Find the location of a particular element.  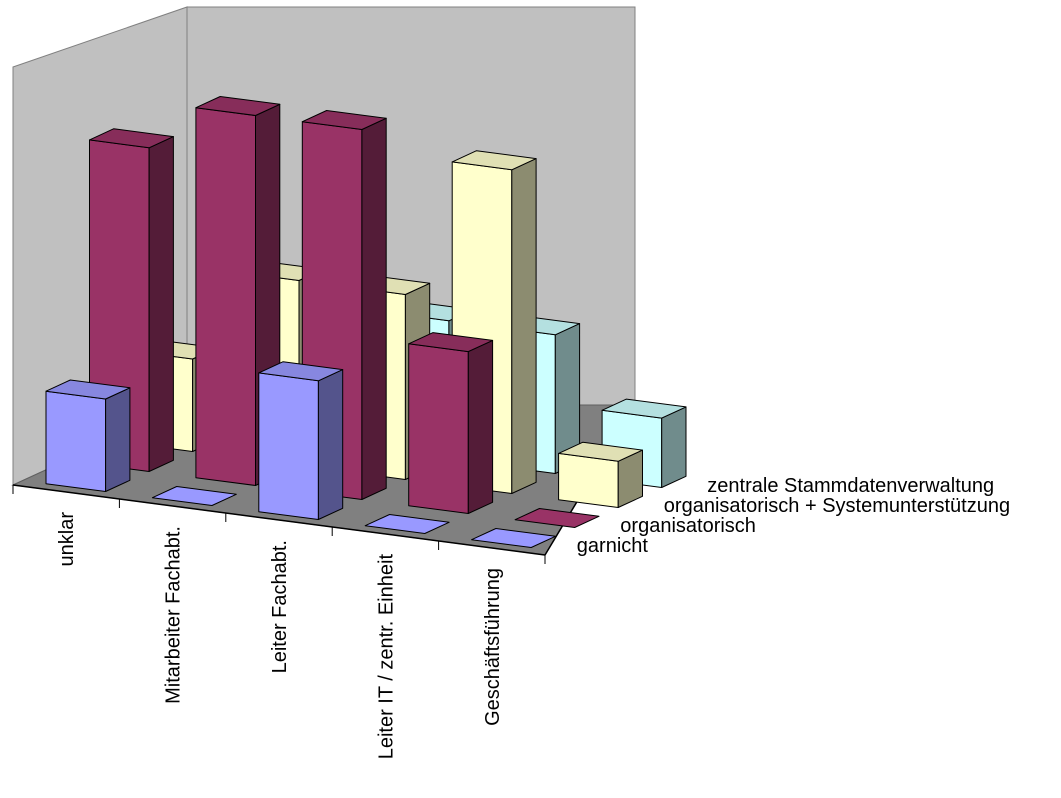

series-label: organisatorisch + Systemunterstützung is located at coordinates (837, 506).